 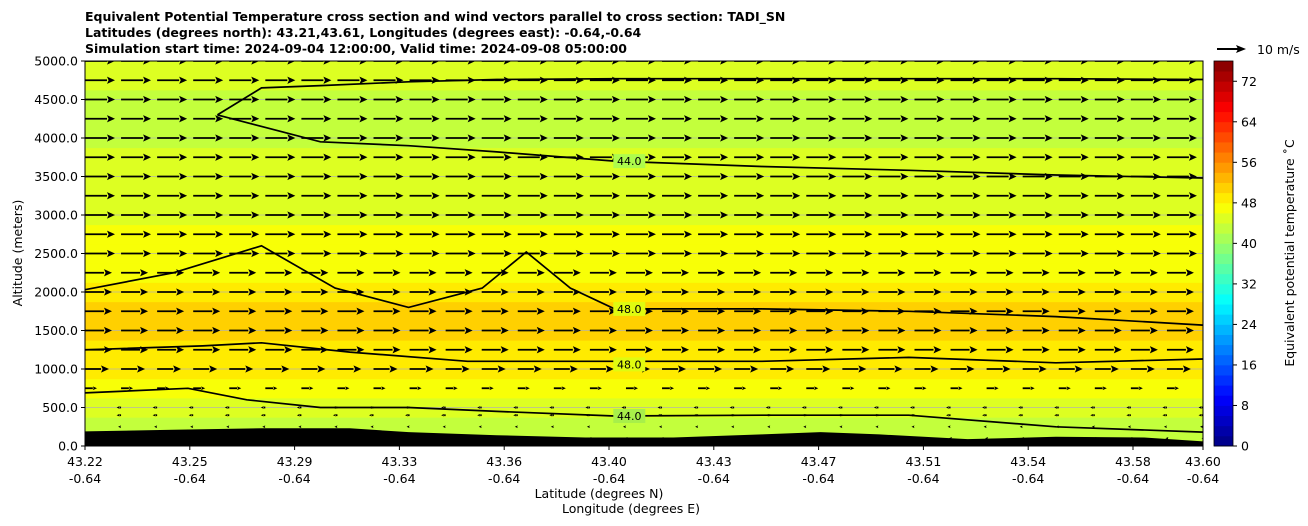 I want to click on y-tick-label: 0.0, so click(x=68, y=446).